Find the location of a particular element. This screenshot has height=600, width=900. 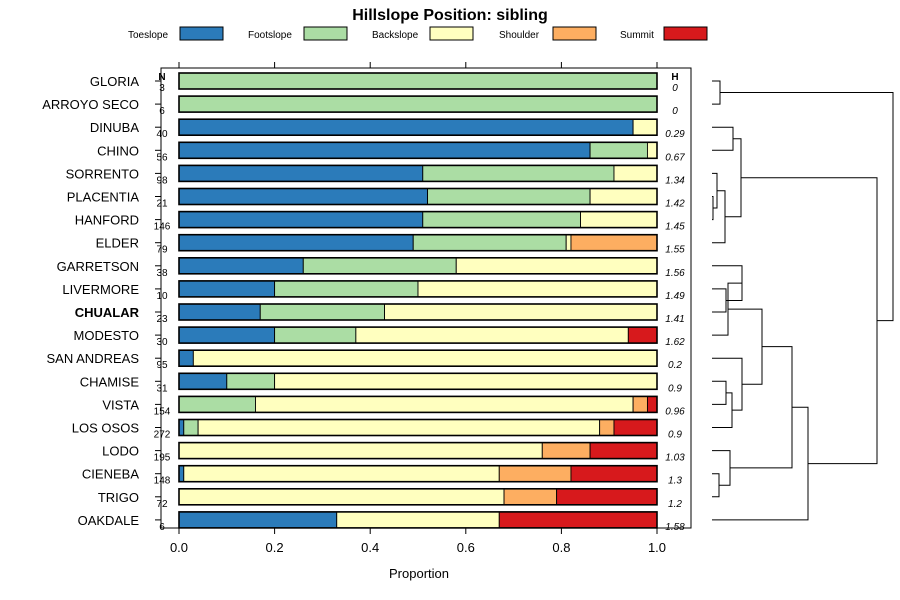

row-label: LODO is located at coordinates (120, 451).